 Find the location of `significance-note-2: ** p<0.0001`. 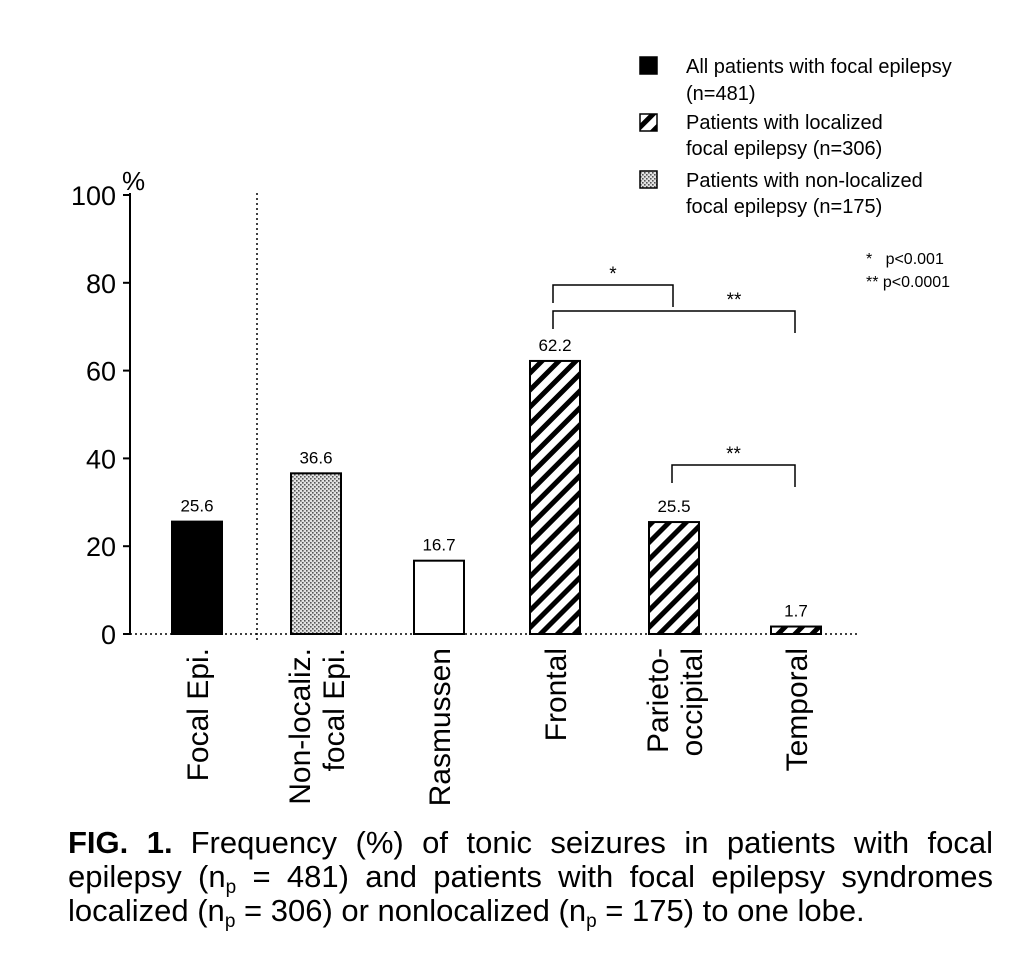

significance-note-2: ** p<0.0001 is located at coordinates (908, 282).